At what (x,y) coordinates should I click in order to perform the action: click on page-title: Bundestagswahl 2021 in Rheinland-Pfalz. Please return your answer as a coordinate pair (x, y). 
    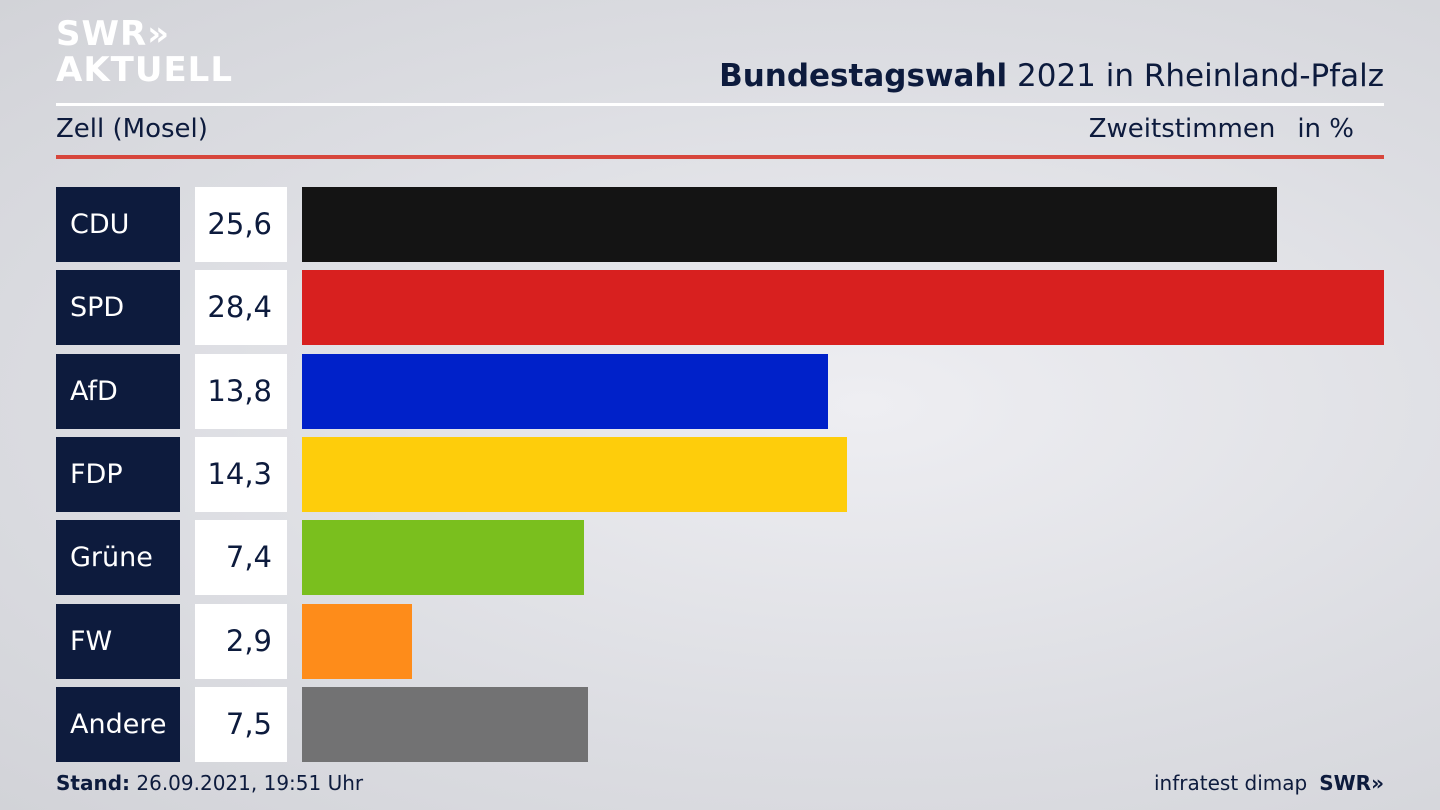
    Looking at the image, I should click on (1051, 76).